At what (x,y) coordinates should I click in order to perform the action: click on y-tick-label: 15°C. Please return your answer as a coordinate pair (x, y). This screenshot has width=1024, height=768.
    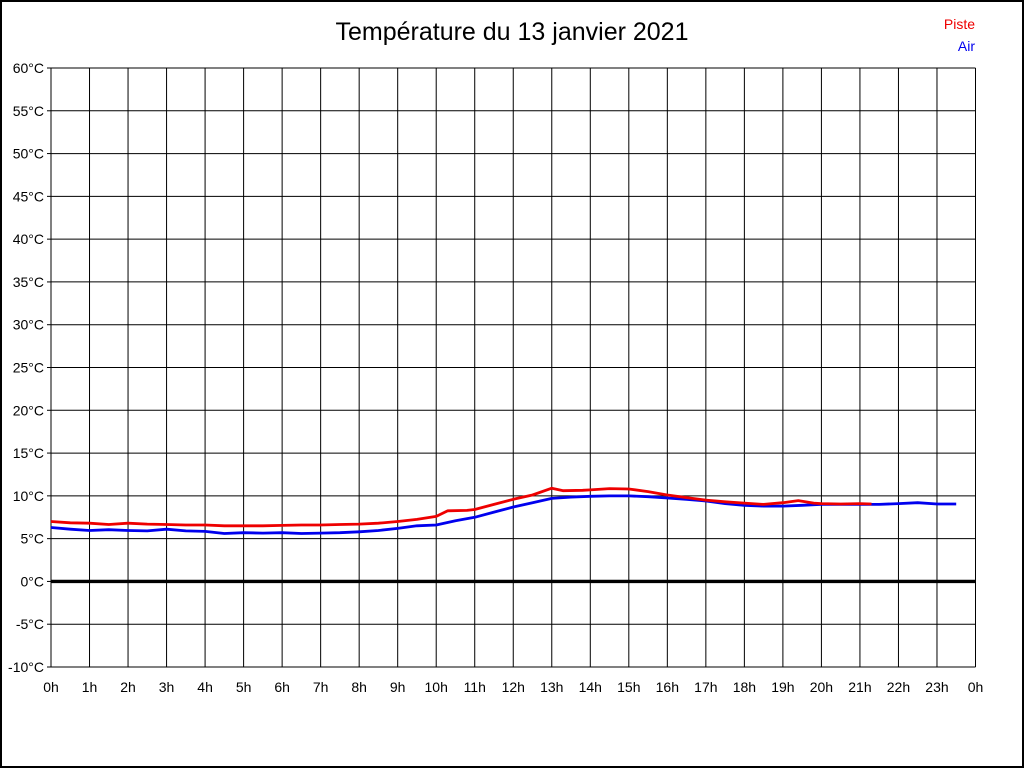
    Looking at the image, I should click on (28, 453).